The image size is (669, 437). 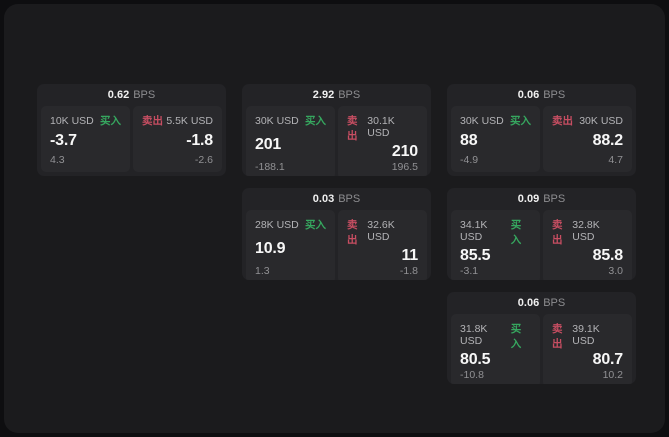 What do you see at coordinates (382, 141) in the screenshot?
I see `sell-panel: 卖出 30.1K USD 210 196.5` at bounding box center [382, 141].